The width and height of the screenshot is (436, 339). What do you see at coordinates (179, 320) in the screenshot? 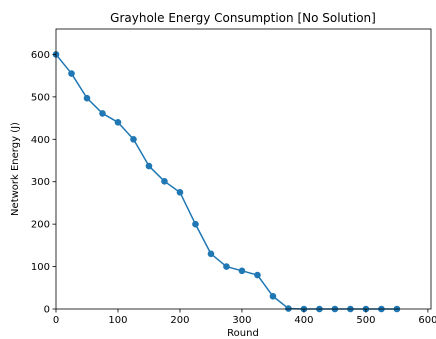
I see `x-tick-label: 200` at bounding box center [179, 320].